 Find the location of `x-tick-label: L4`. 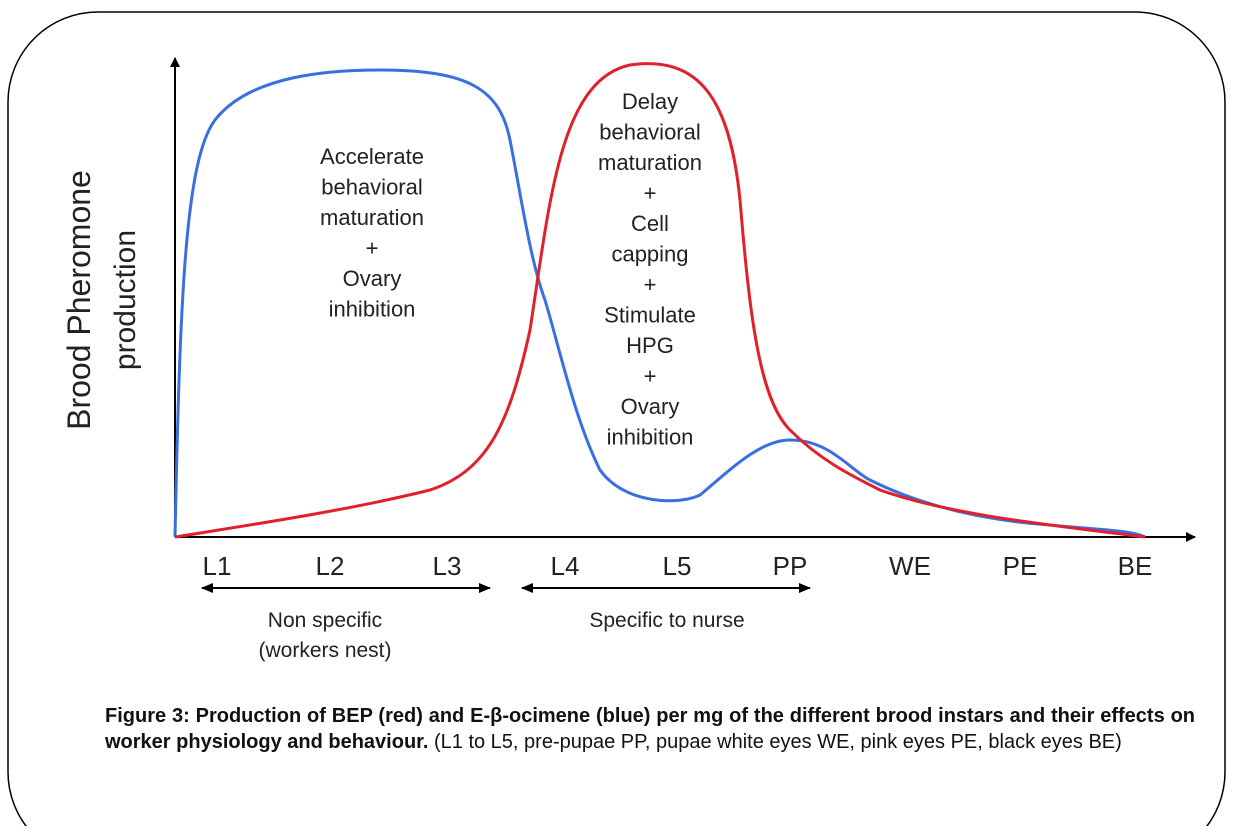

x-tick-label: L4 is located at coordinates (565, 566).